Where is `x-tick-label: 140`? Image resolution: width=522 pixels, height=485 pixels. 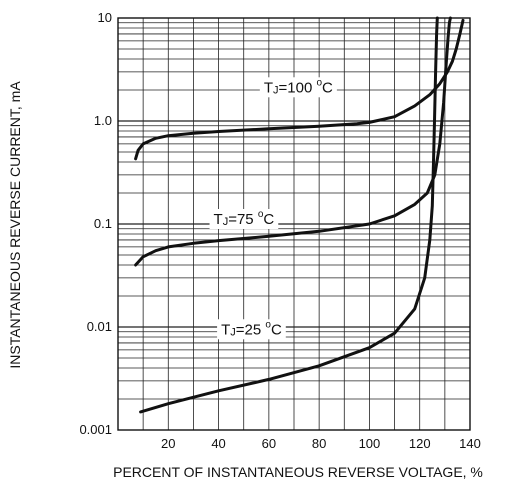 x-tick-label: 140 is located at coordinates (470, 443).